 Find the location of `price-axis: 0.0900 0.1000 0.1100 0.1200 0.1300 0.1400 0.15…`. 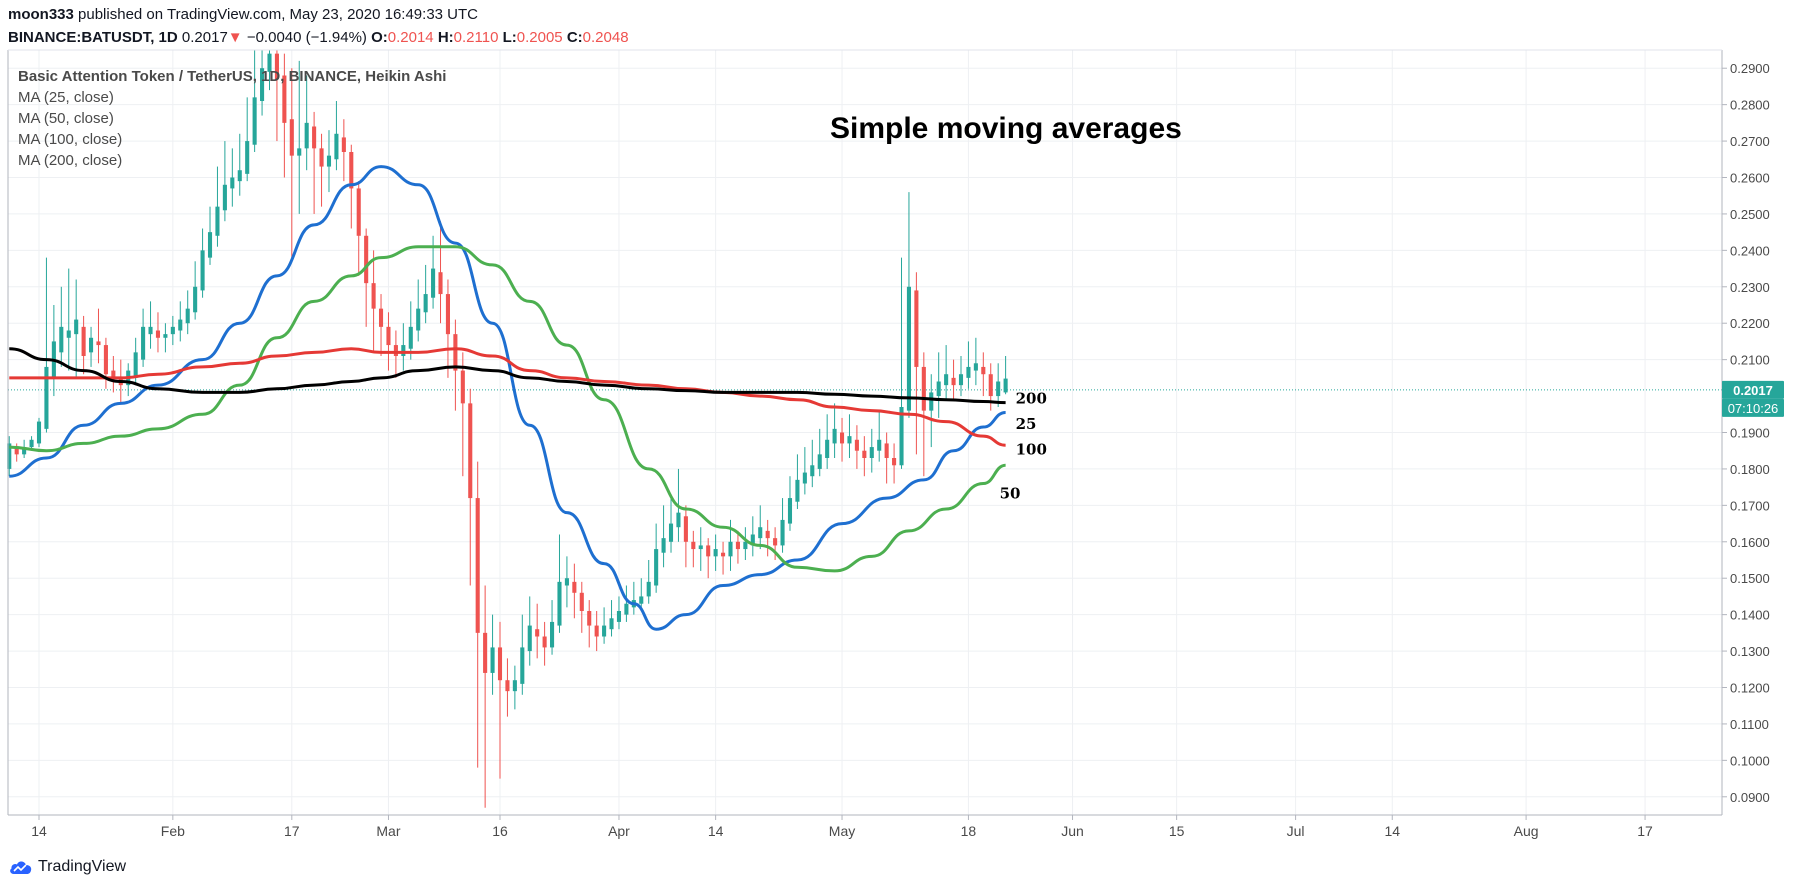

price-axis: 0.0900 0.1000 0.1100 0.1200 0.1300 0.1400 0.15… is located at coordinates (1746, 433).